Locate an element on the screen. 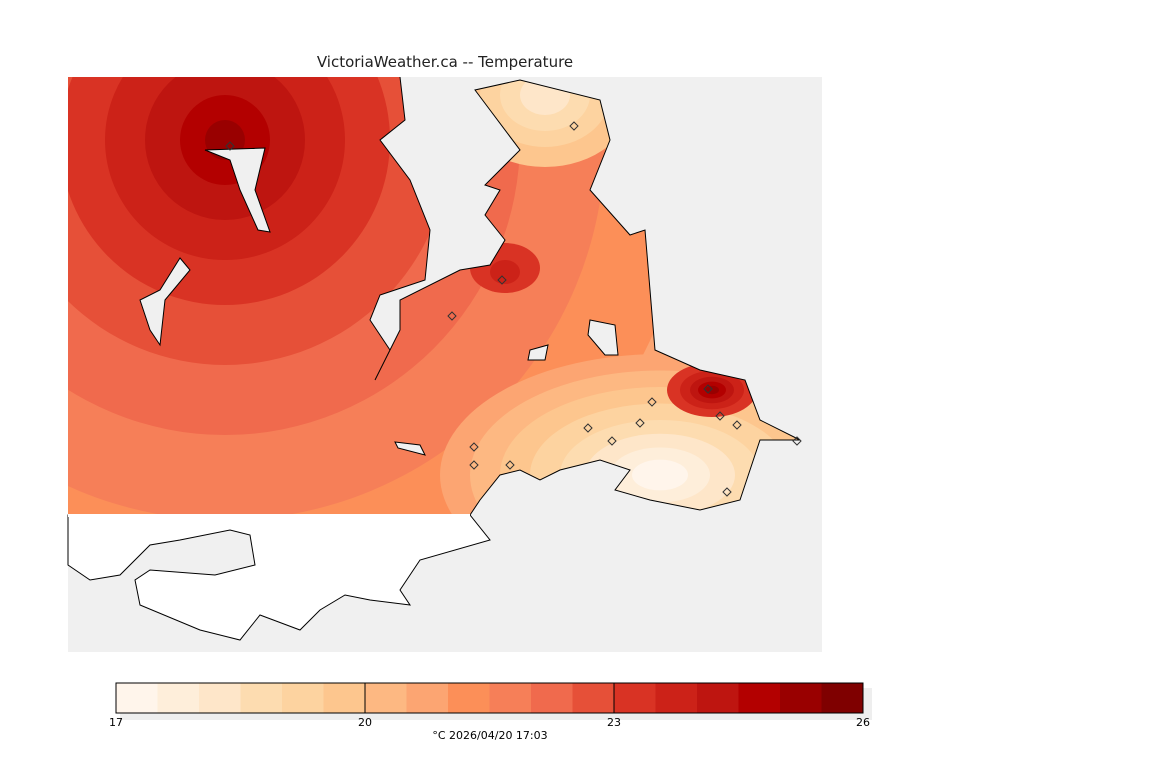 The width and height of the screenshot is (1152, 768). southern-landmass-top is located at coordinates (269, 515).